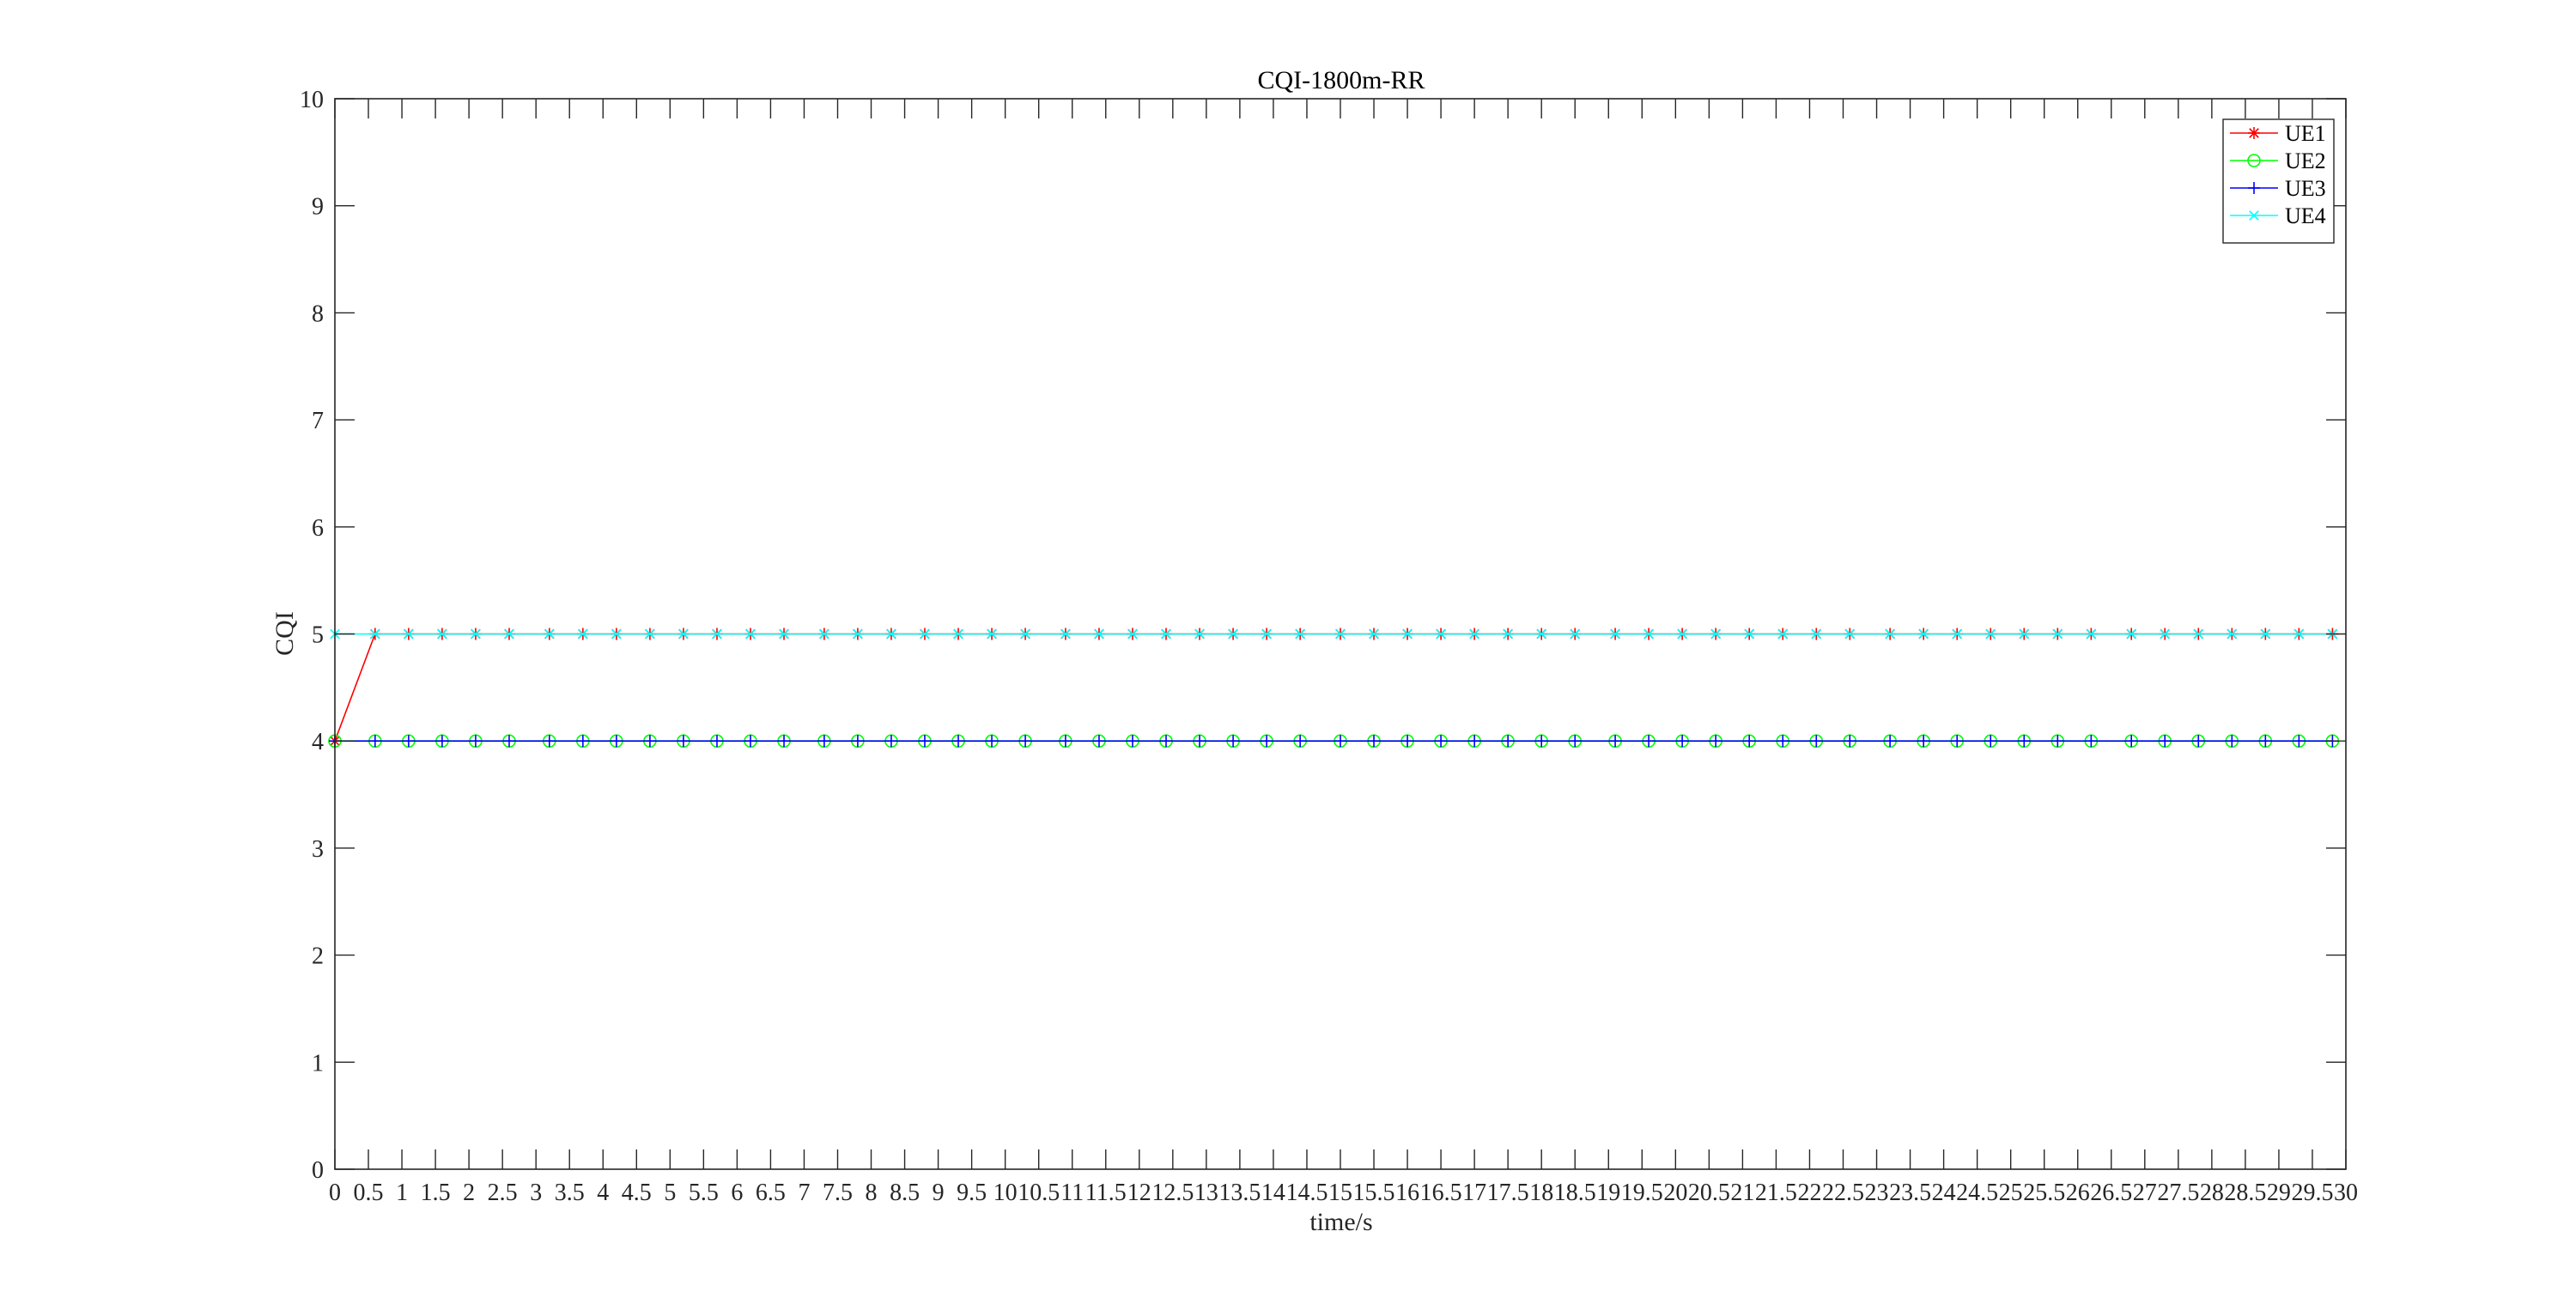 The image size is (2576, 1304). Describe the element at coordinates (318, 528) in the screenshot. I see `y-tick-label: 6` at that location.